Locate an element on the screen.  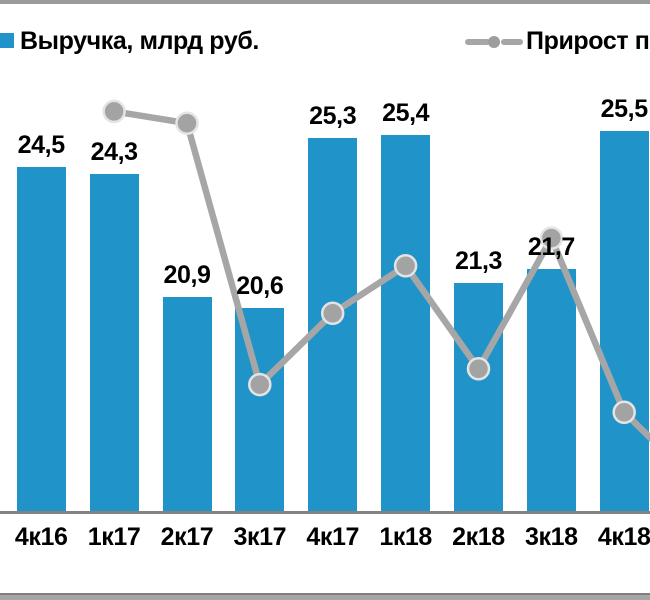
window-border-top is located at coordinates (325, 2).